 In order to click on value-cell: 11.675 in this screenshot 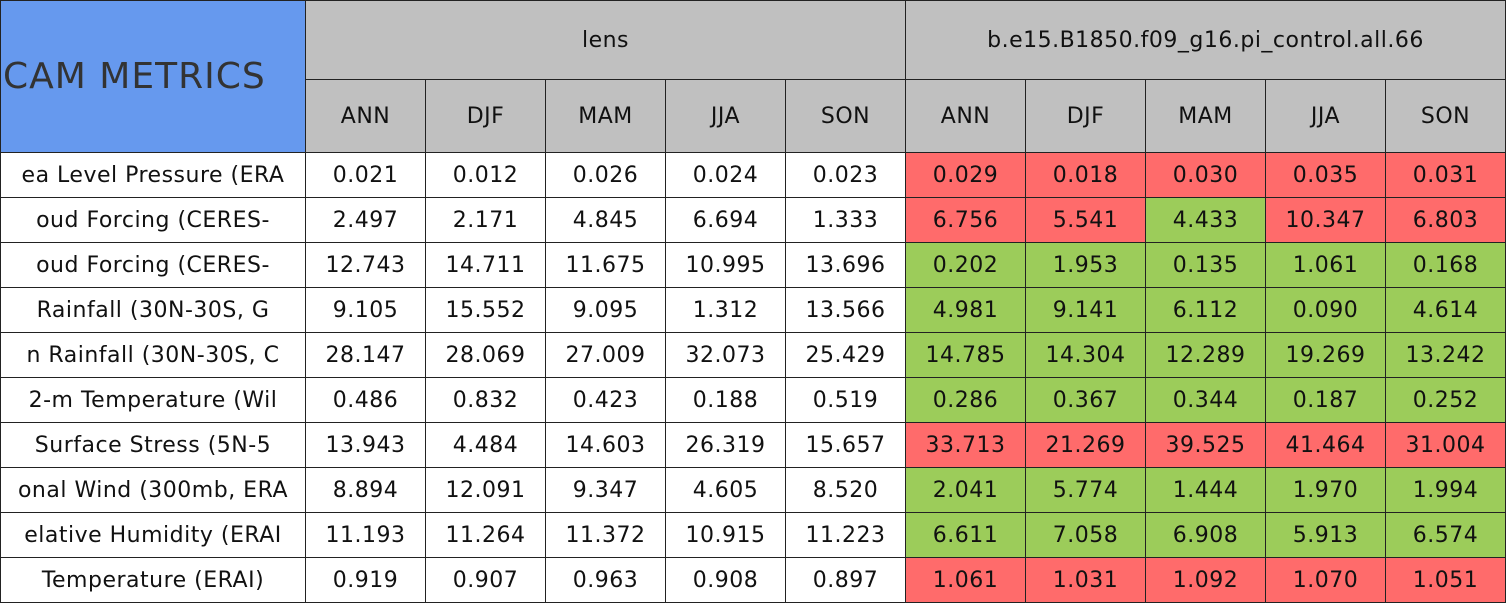, I will do `click(606, 265)`.